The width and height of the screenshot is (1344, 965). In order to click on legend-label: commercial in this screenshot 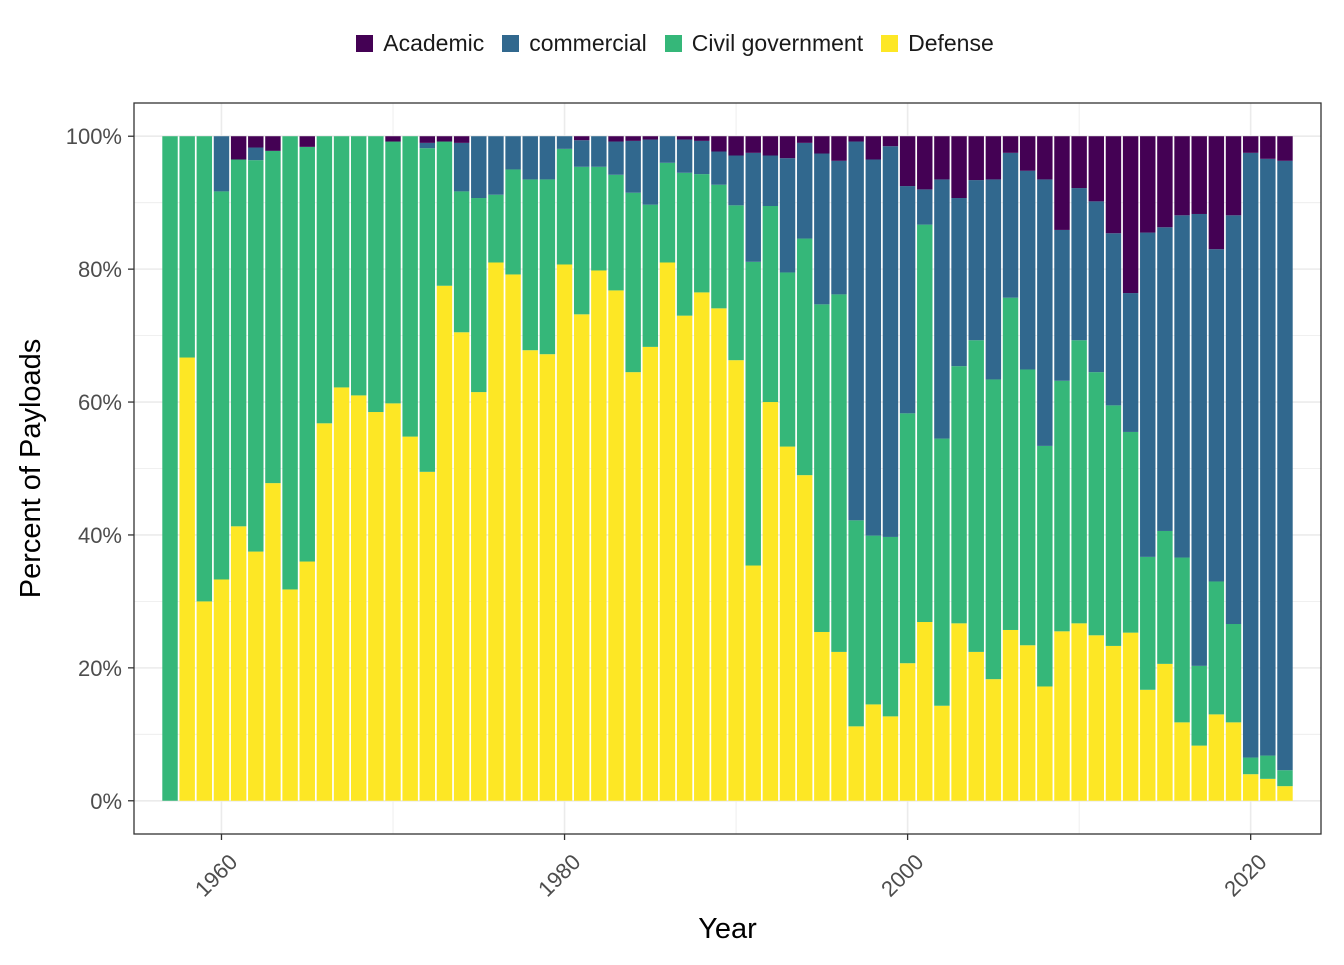, I will do `click(588, 43)`.